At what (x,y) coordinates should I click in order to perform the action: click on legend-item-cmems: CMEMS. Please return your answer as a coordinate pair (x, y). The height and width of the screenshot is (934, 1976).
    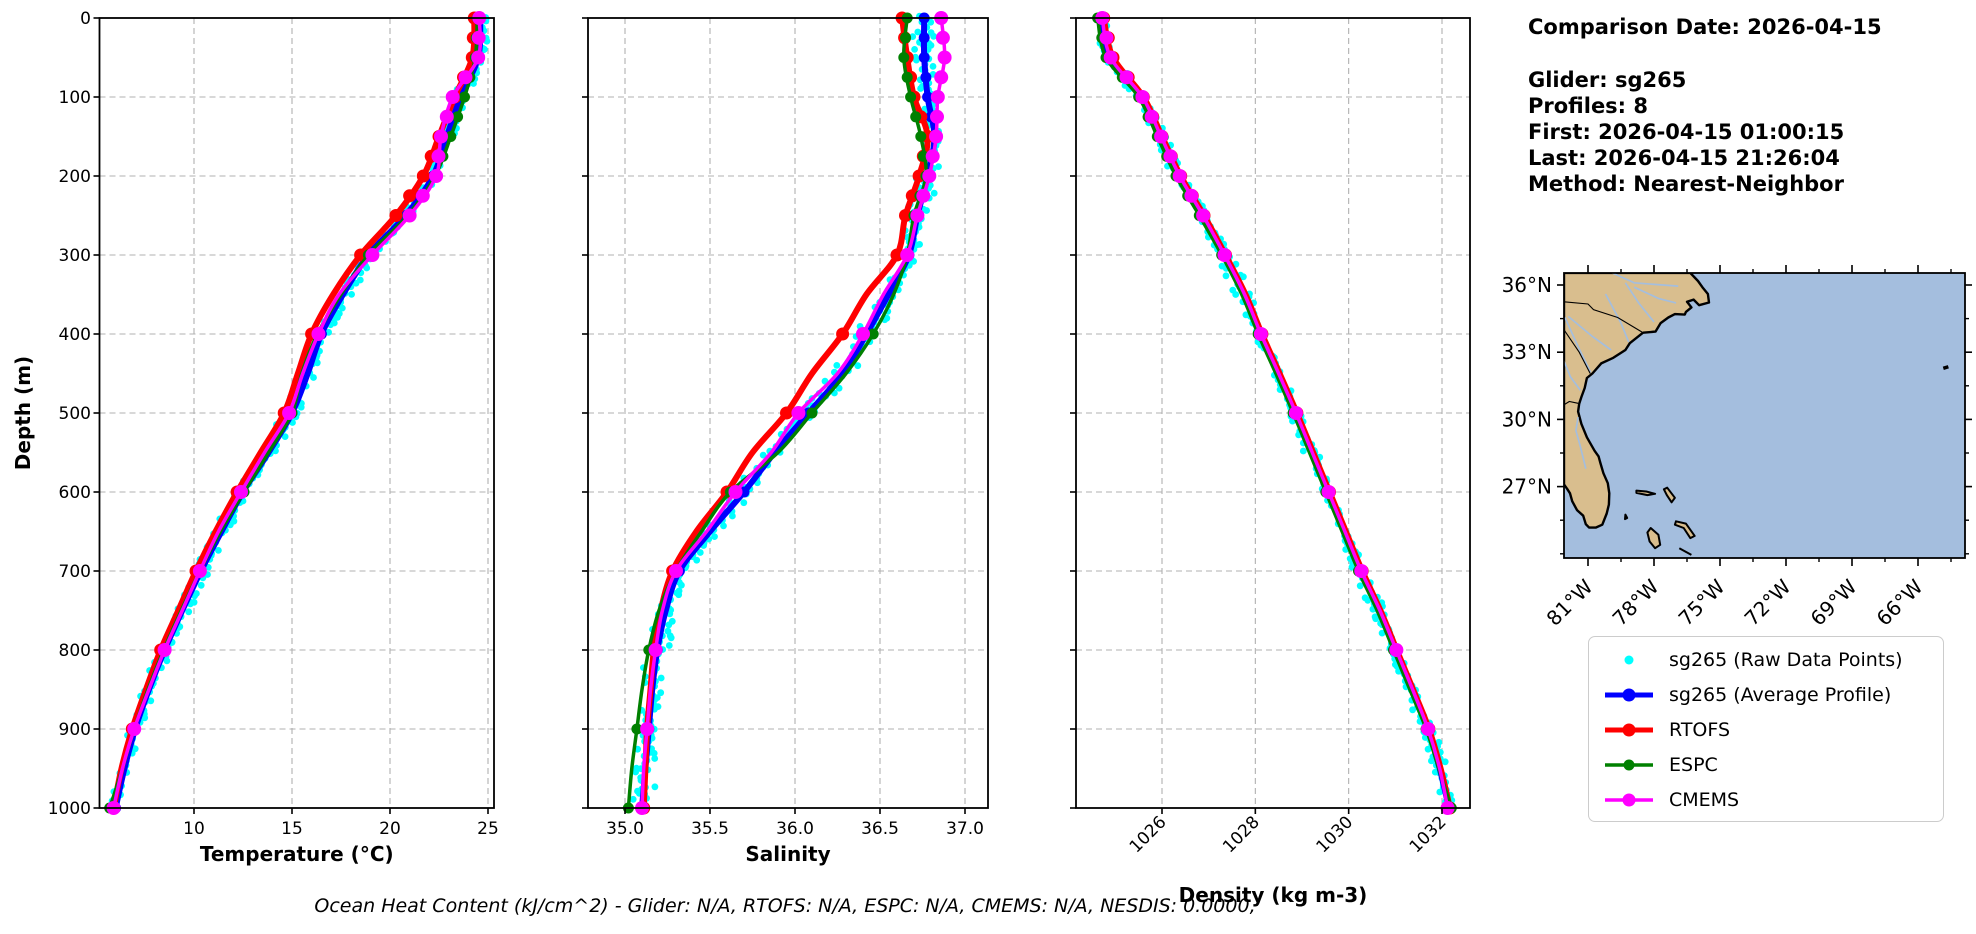
    Looking at the image, I should click on (1766, 799).